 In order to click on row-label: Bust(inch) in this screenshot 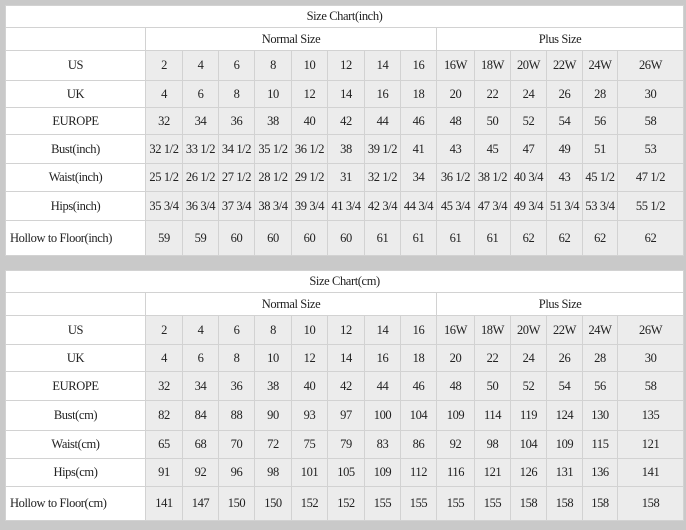, I will do `click(75, 149)`.